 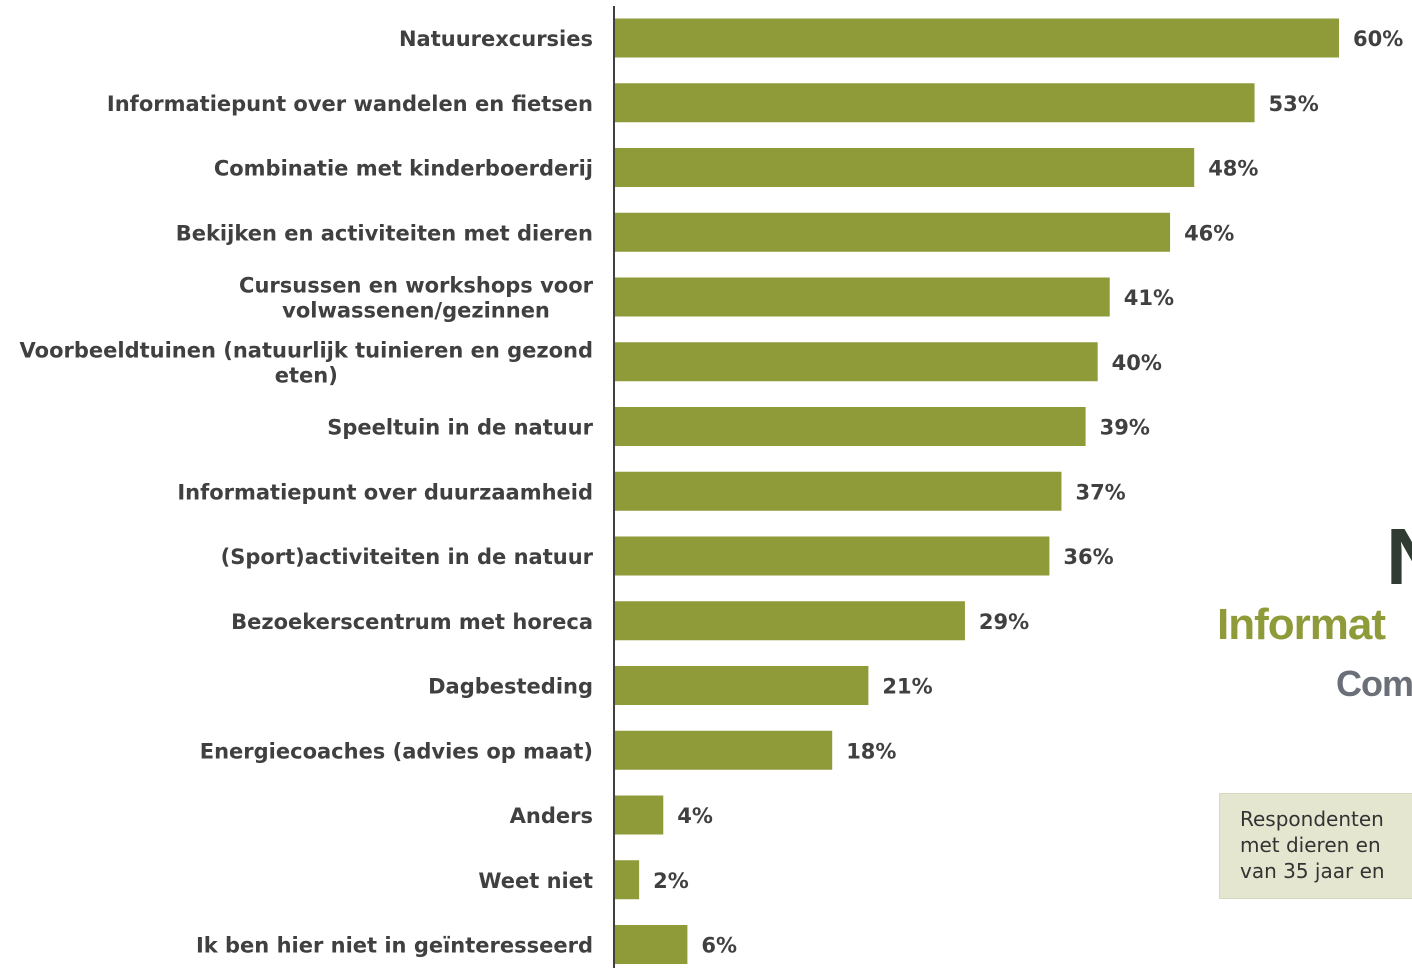 What do you see at coordinates (1312, 819) in the screenshot?
I see `note-line-1: Respondenten` at bounding box center [1312, 819].